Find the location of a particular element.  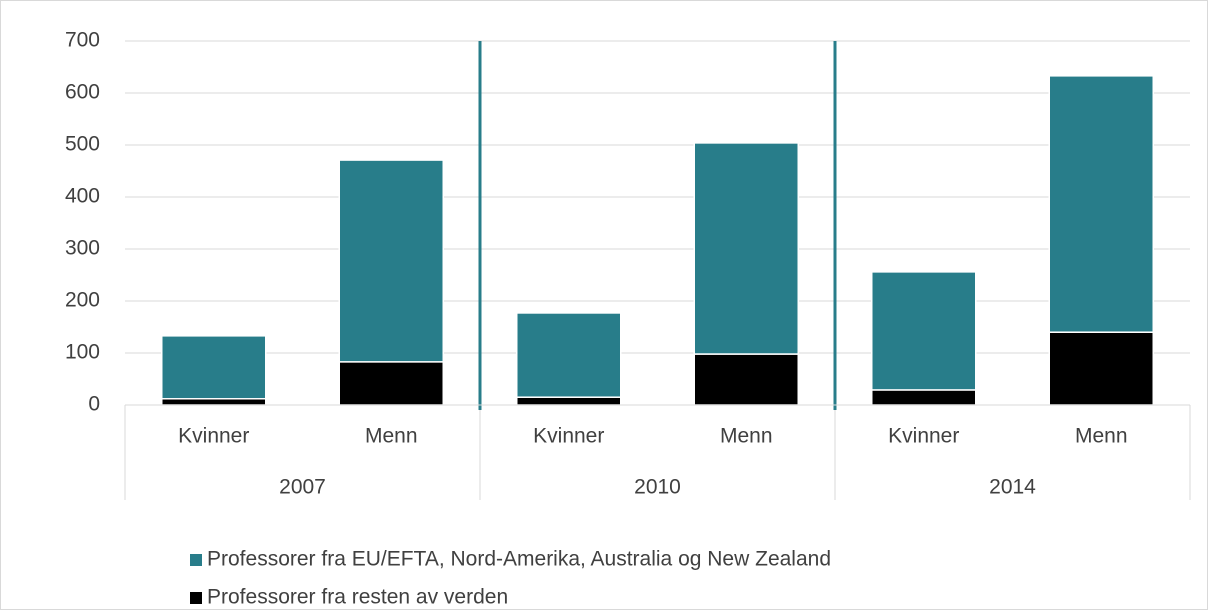

y-tick-label: 300 is located at coordinates (82, 248).